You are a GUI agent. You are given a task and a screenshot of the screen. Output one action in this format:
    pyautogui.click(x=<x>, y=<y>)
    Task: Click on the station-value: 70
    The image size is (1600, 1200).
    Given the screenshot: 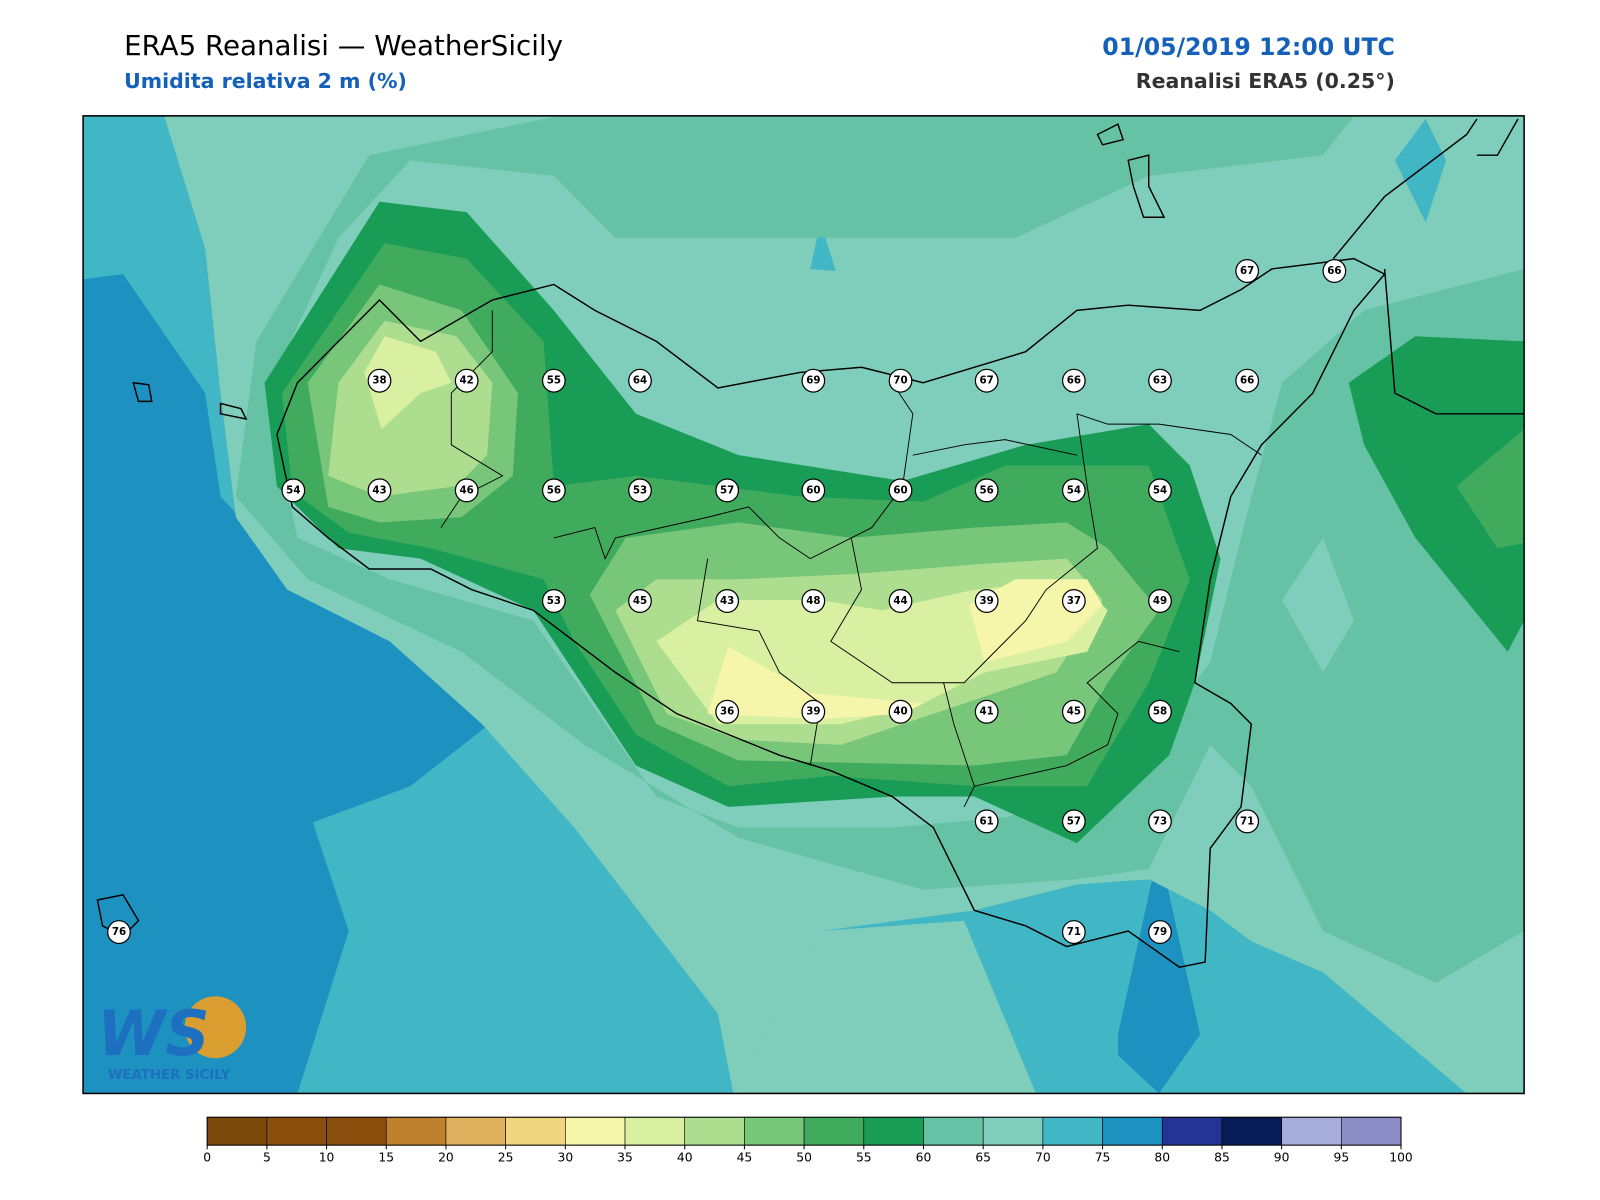 What is the action you would take?
    pyautogui.click(x=900, y=381)
    